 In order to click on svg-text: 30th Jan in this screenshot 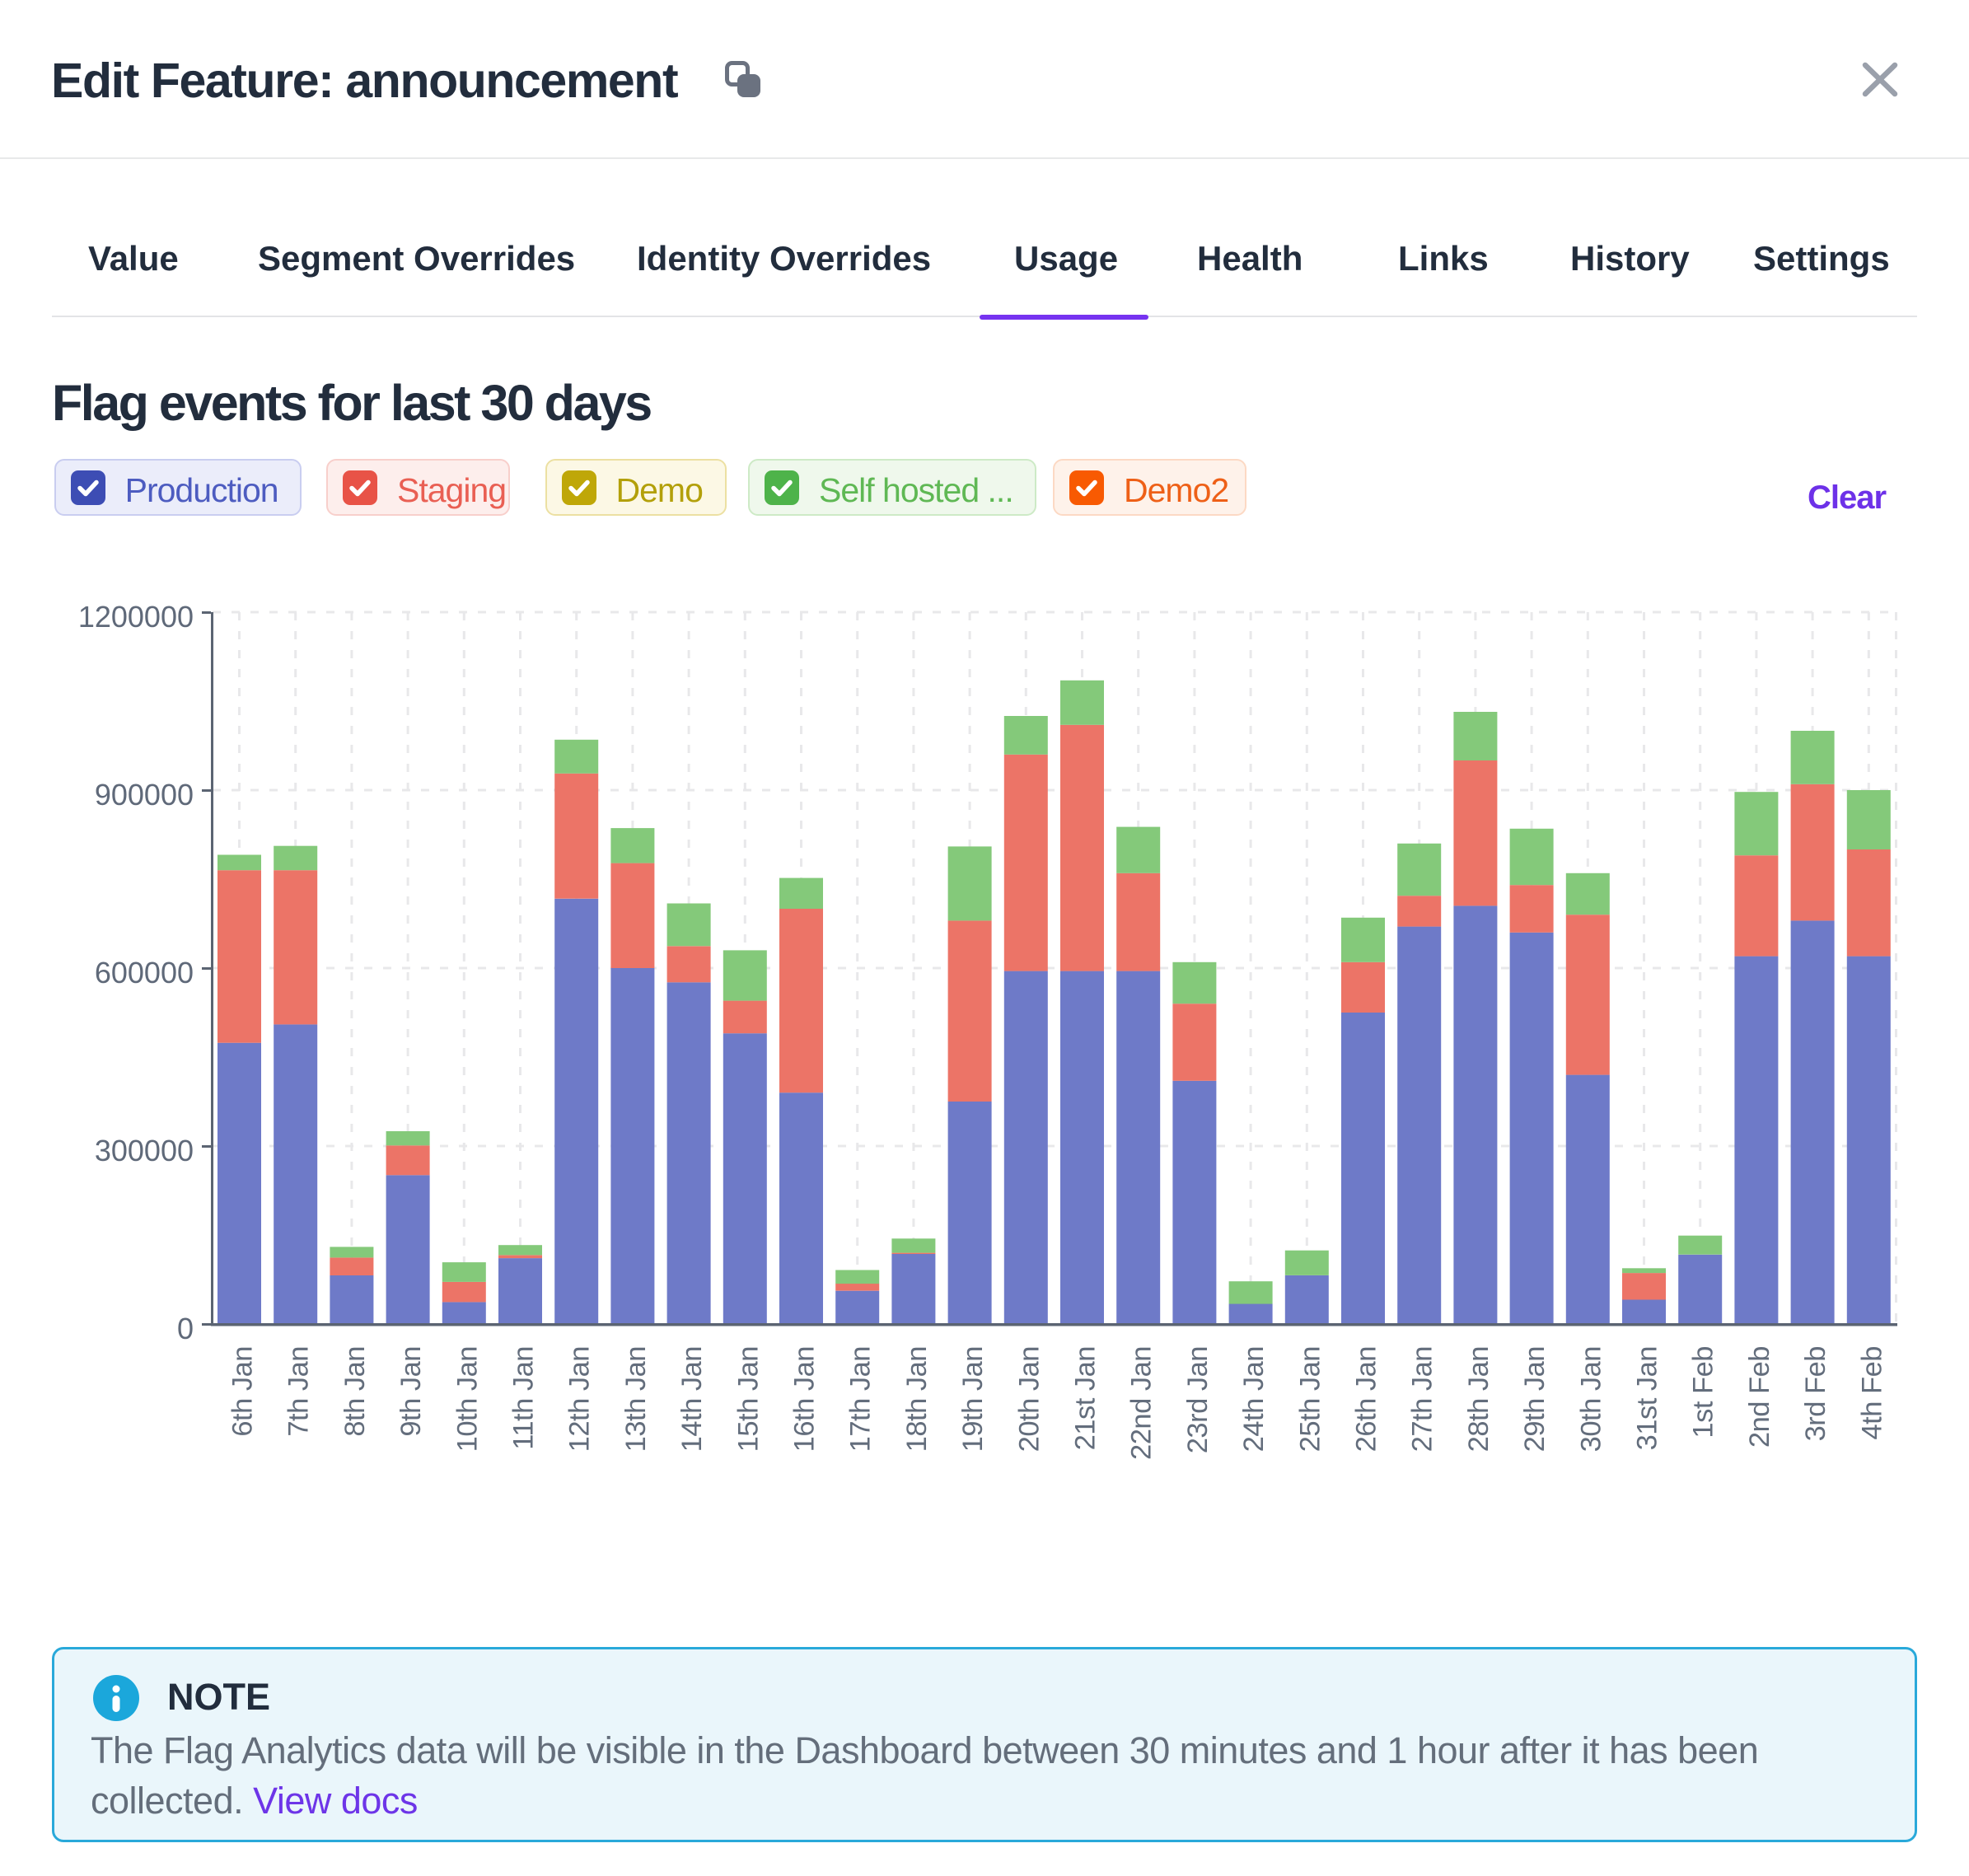, I will do `click(1591, 1399)`.